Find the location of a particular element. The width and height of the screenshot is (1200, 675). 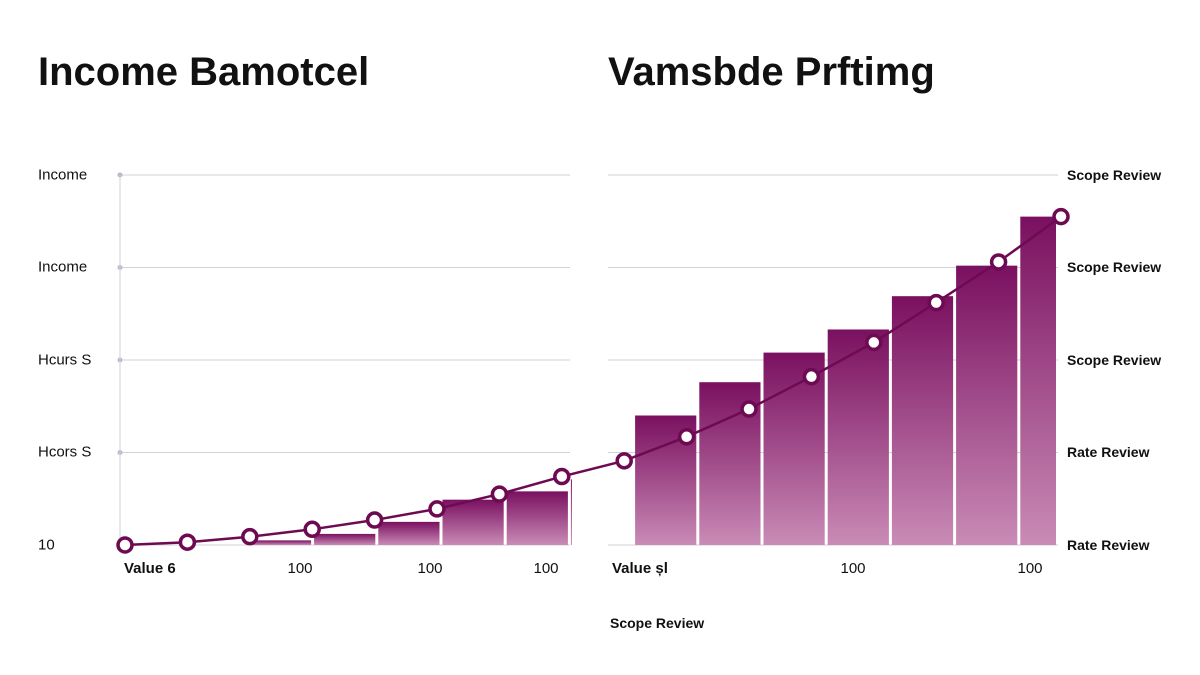

x-tick-label: Value șl is located at coordinates (640, 568).